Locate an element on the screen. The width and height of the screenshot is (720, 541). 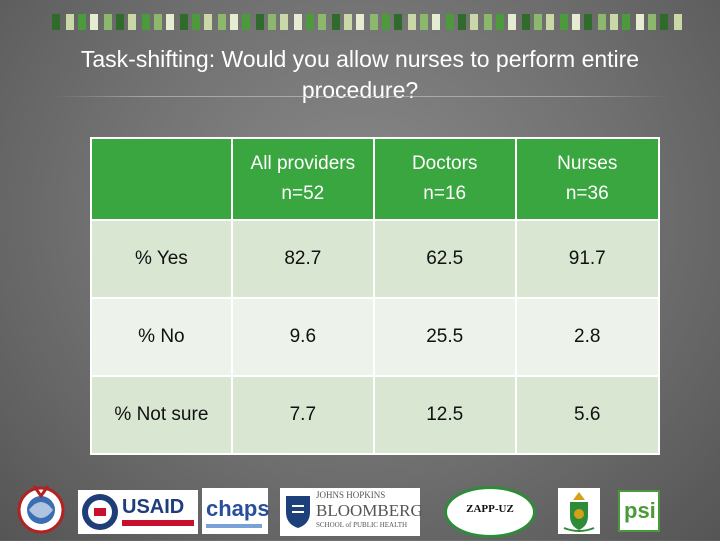
cell-yes-nurses: 91.7 is located at coordinates (587, 259).